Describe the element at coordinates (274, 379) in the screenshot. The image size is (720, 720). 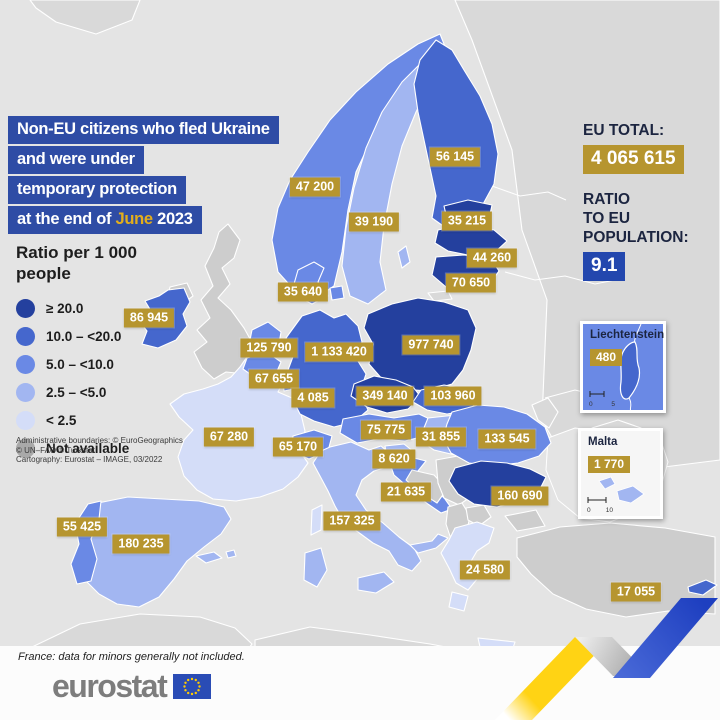
I see `value-label-belgium: 67 655` at that location.